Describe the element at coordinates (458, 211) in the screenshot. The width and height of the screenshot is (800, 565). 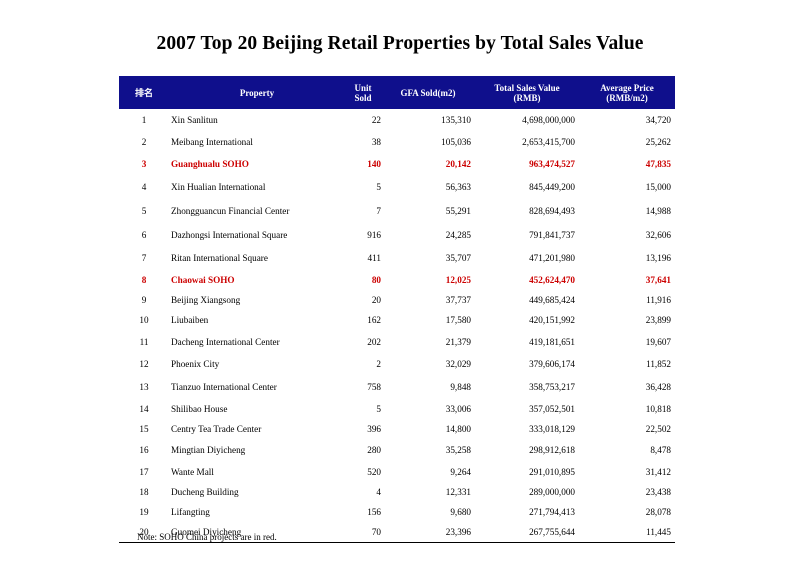
I see `gfa-cell: 55,291` at that location.